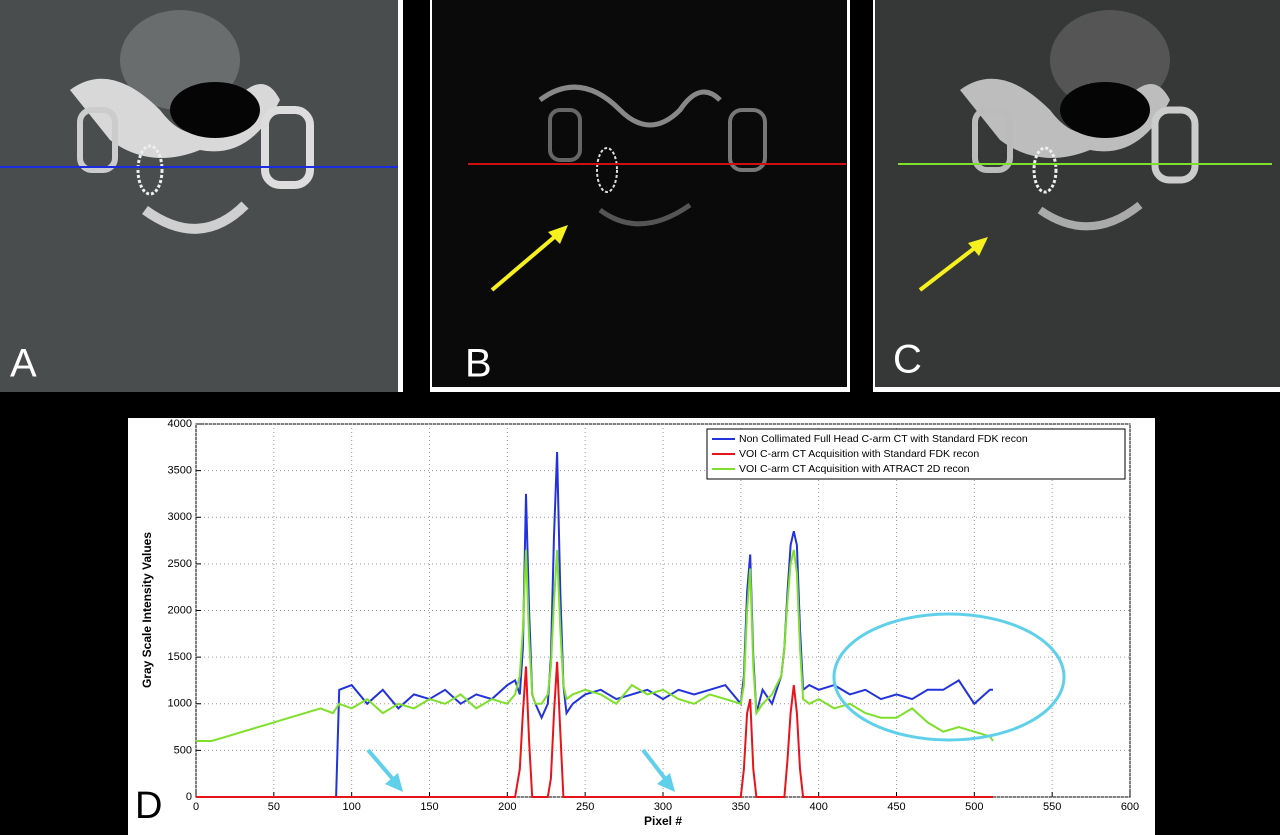 This screenshot has height=835, width=1280. What do you see at coordinates (429, 807) in the screenshot?
I see `x-tick-label: 150` at bounding box center [429, 807].